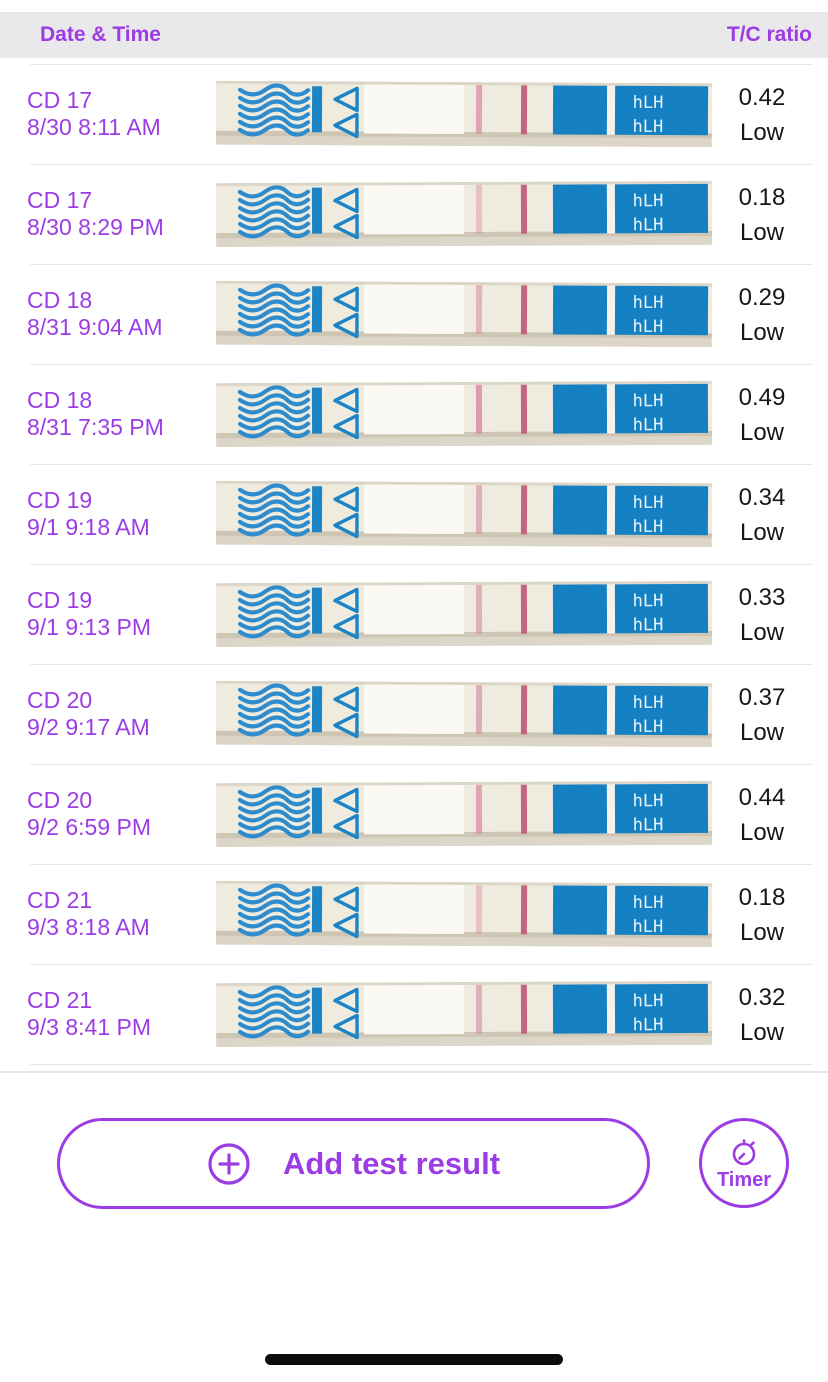 The image size is (828, 1382). I want to click on result-row: CD 20 9/2 6:59 PM, so click(414, 814).